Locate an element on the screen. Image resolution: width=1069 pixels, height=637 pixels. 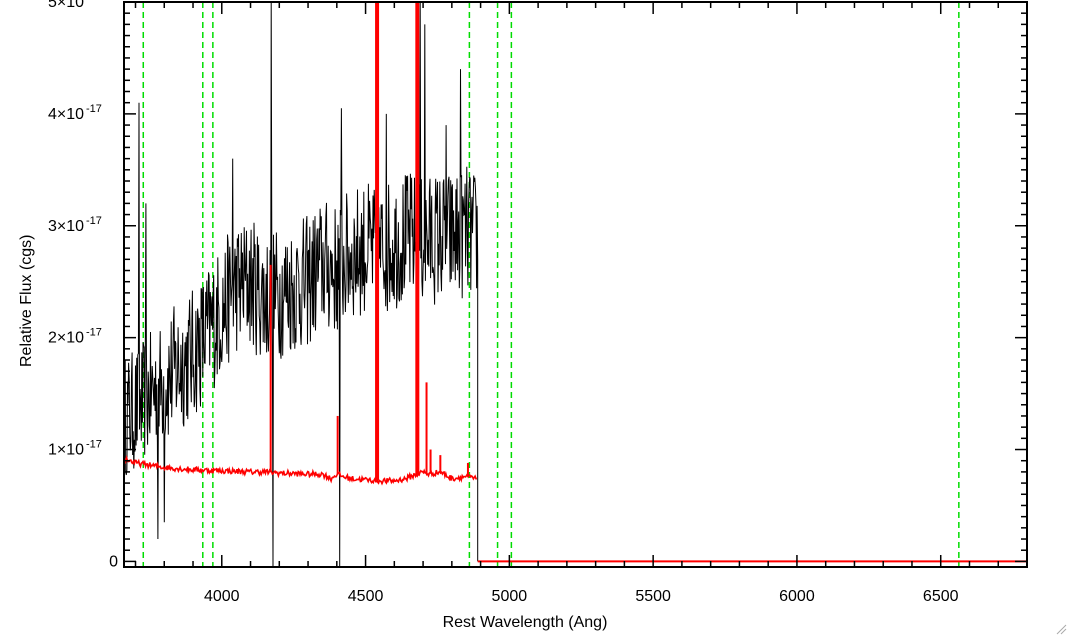
x-tick-label: 6500 is located at coordinates (941, 596).